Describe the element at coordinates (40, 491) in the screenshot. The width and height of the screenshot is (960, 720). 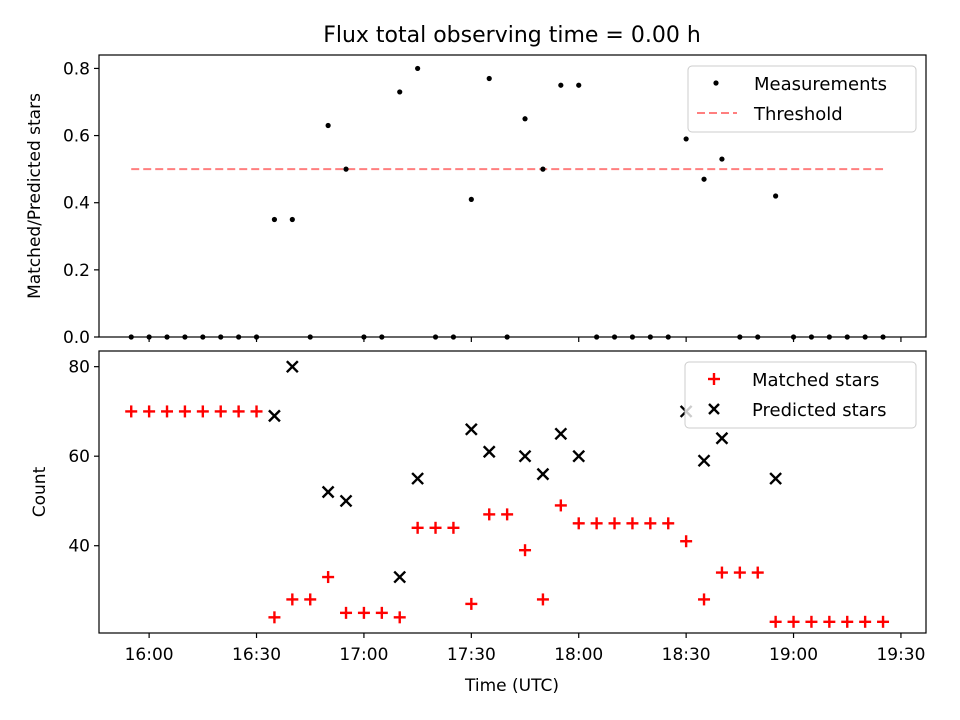
I see `bottom-y-axis-label: Count` at that location.